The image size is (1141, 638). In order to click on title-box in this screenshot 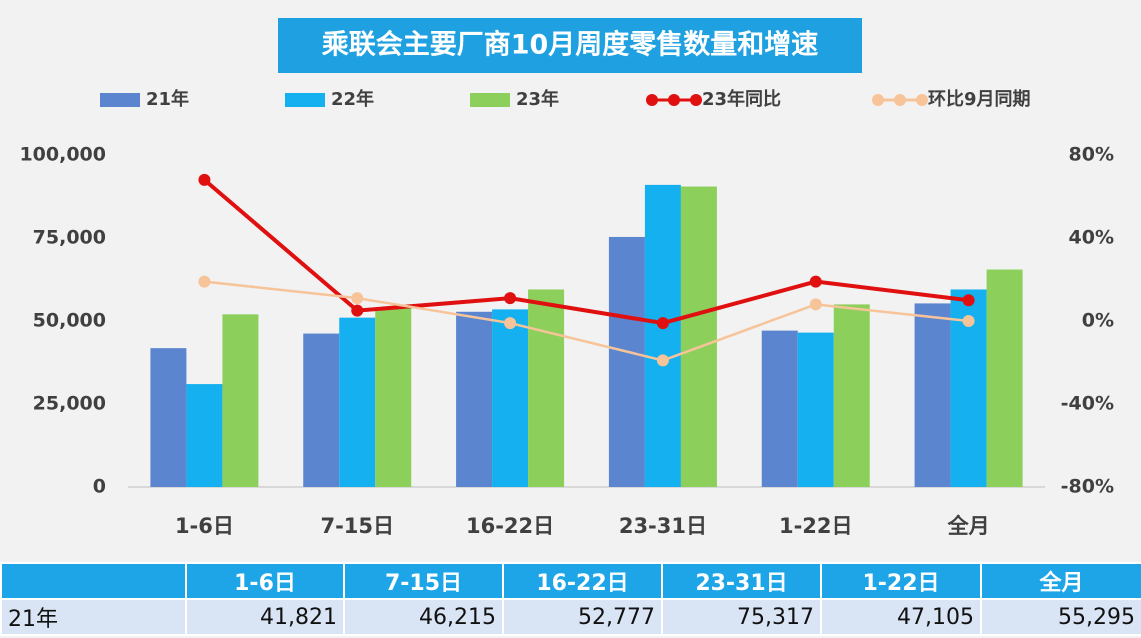, I will do `click(570, 45)`.